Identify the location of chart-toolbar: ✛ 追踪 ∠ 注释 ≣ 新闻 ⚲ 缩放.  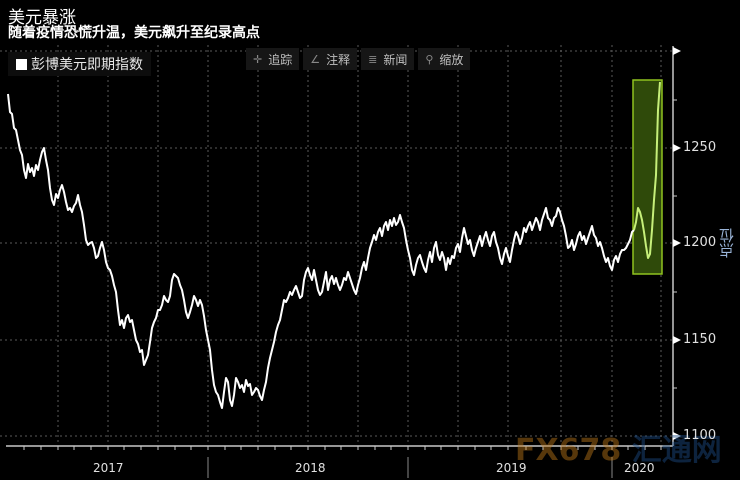
(358, 59).